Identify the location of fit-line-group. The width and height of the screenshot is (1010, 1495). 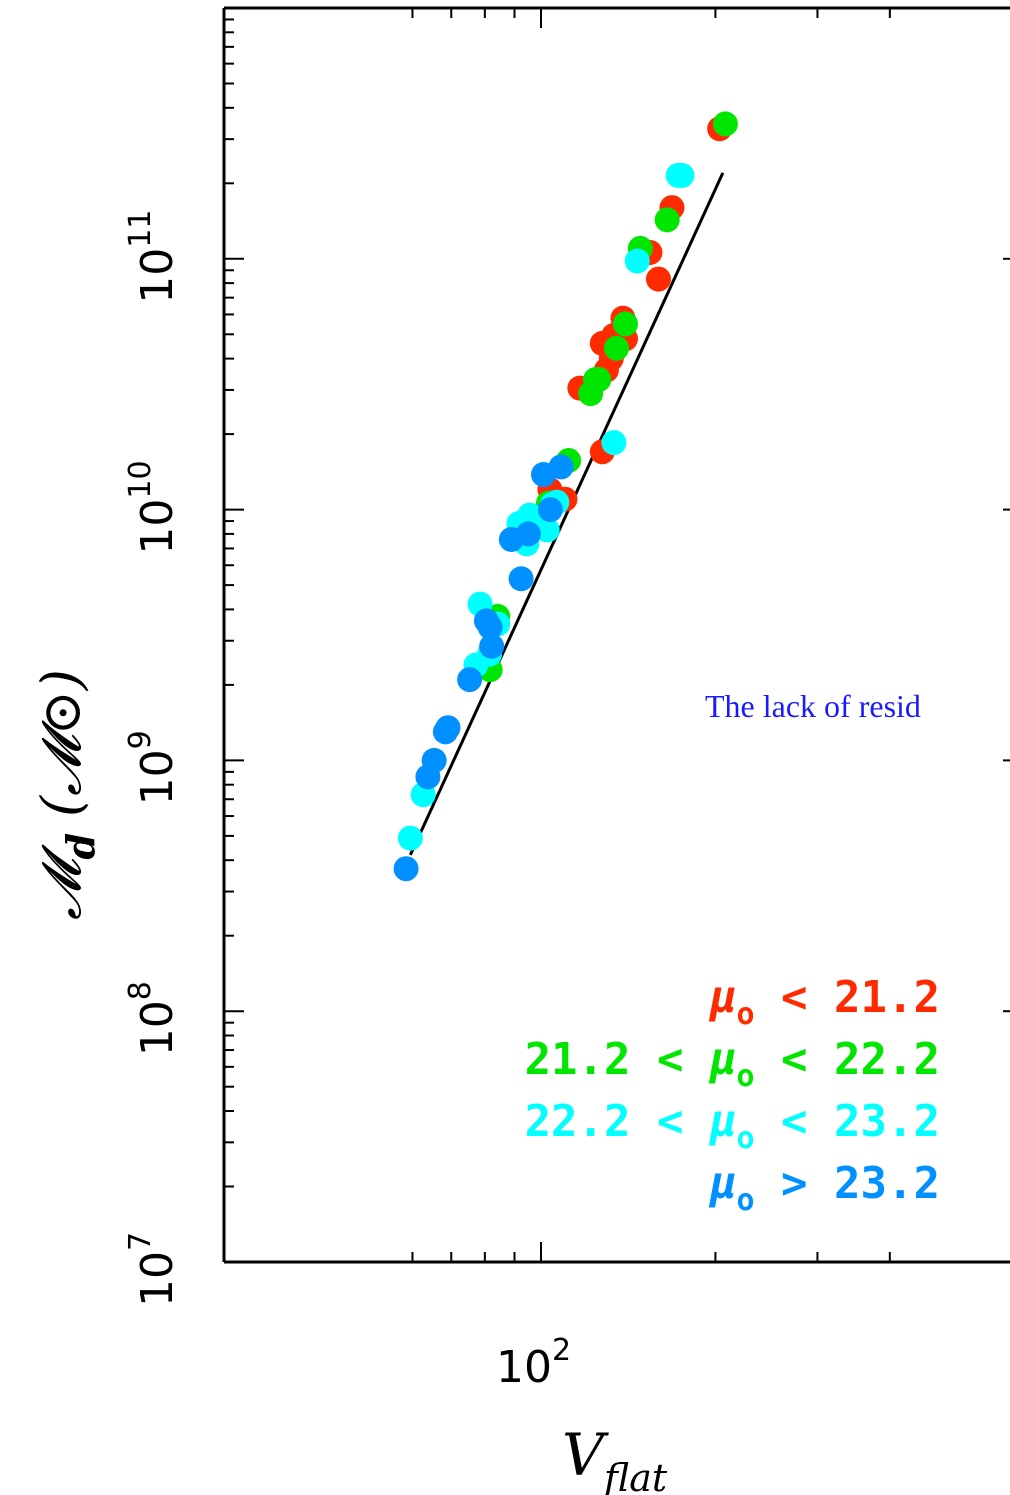
(566, 514).